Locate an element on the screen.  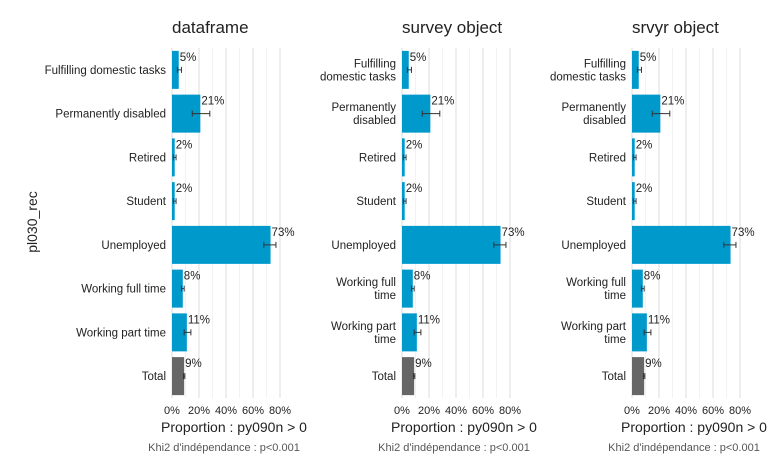
y-axis-label: pl030_rec is located at coordinates (32, 222).